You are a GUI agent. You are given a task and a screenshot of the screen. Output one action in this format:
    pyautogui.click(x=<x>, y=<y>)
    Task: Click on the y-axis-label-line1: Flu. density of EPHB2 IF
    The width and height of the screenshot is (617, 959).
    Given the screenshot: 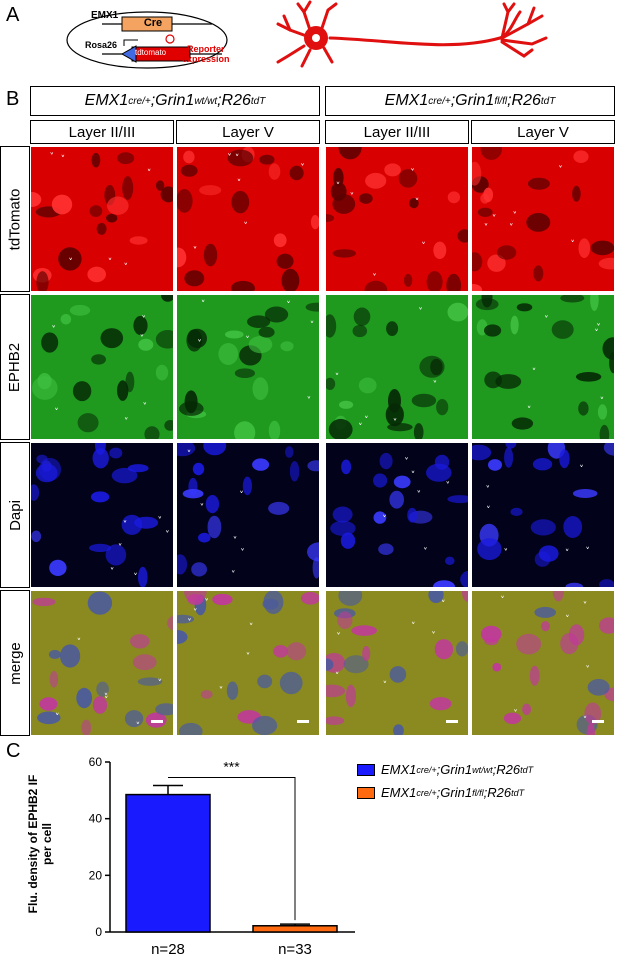 What is the action you would take?
    pyautogui.click(x=33, y=844)
    